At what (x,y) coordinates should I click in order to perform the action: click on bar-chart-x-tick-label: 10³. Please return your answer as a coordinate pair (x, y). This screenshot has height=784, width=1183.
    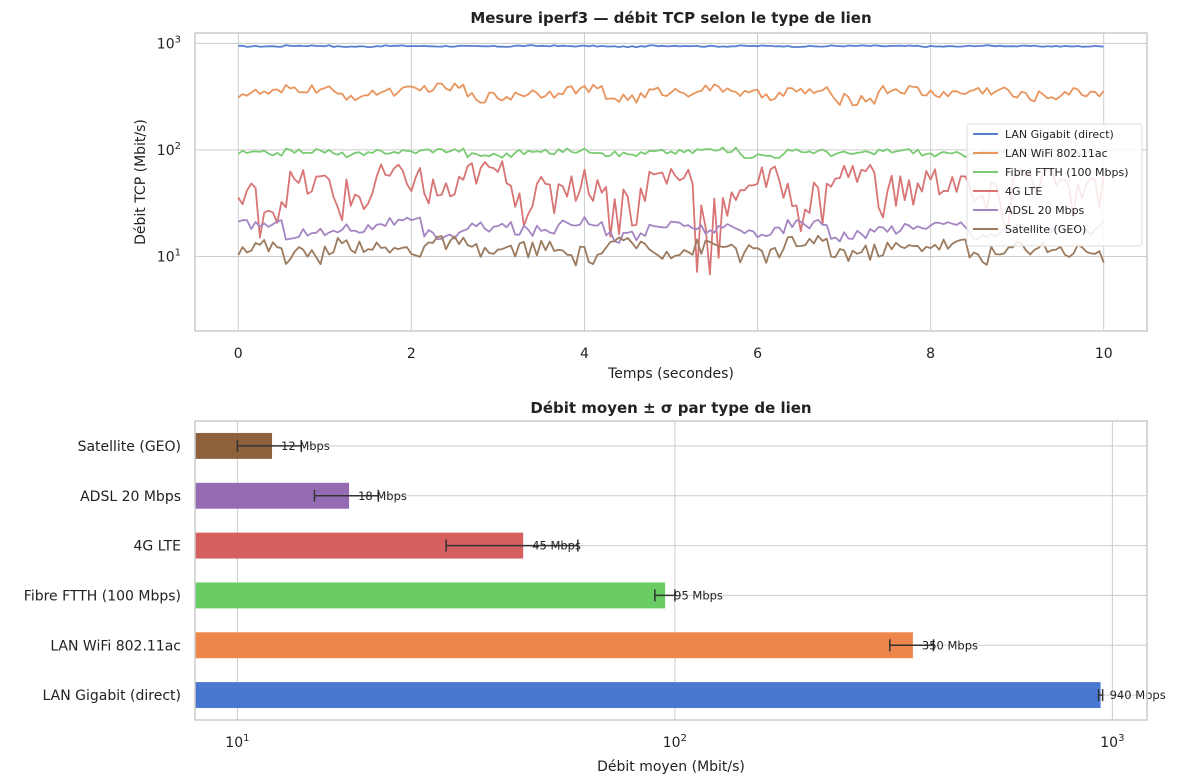
    Looking at the image, I should click on (1112, 742).